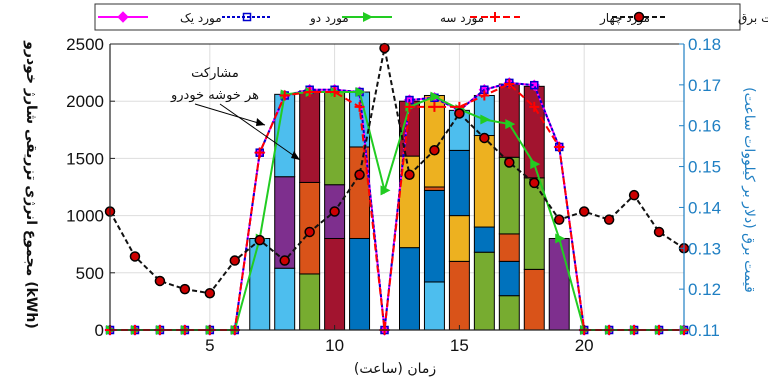  I want to click on x-tick-label-1: 10, so click(334, 345).